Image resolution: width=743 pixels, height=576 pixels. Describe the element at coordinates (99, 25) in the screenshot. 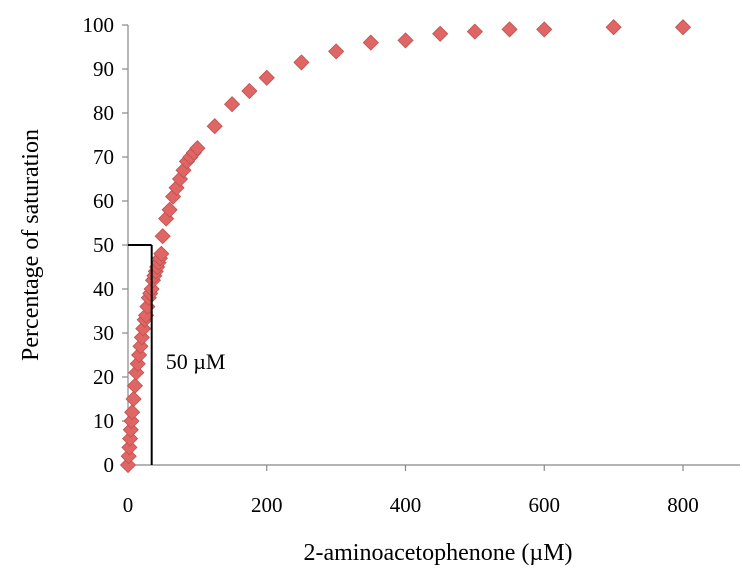

I see `y-tick-label: 100` at that location.